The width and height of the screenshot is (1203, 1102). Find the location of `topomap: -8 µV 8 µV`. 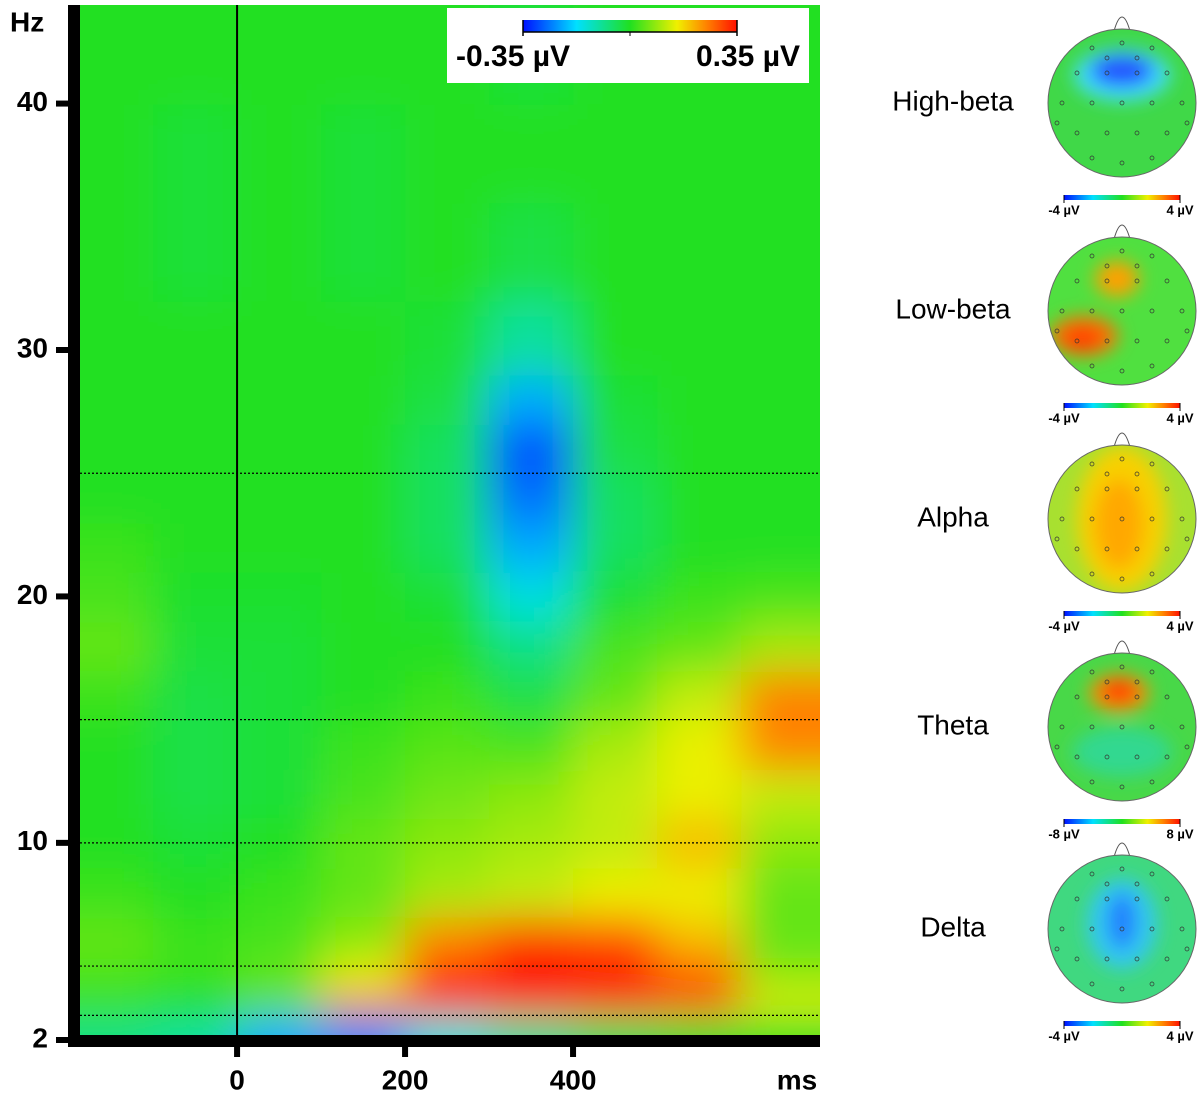

topomap: -8 µV 8 µV is located at coordinates (1122, 740).